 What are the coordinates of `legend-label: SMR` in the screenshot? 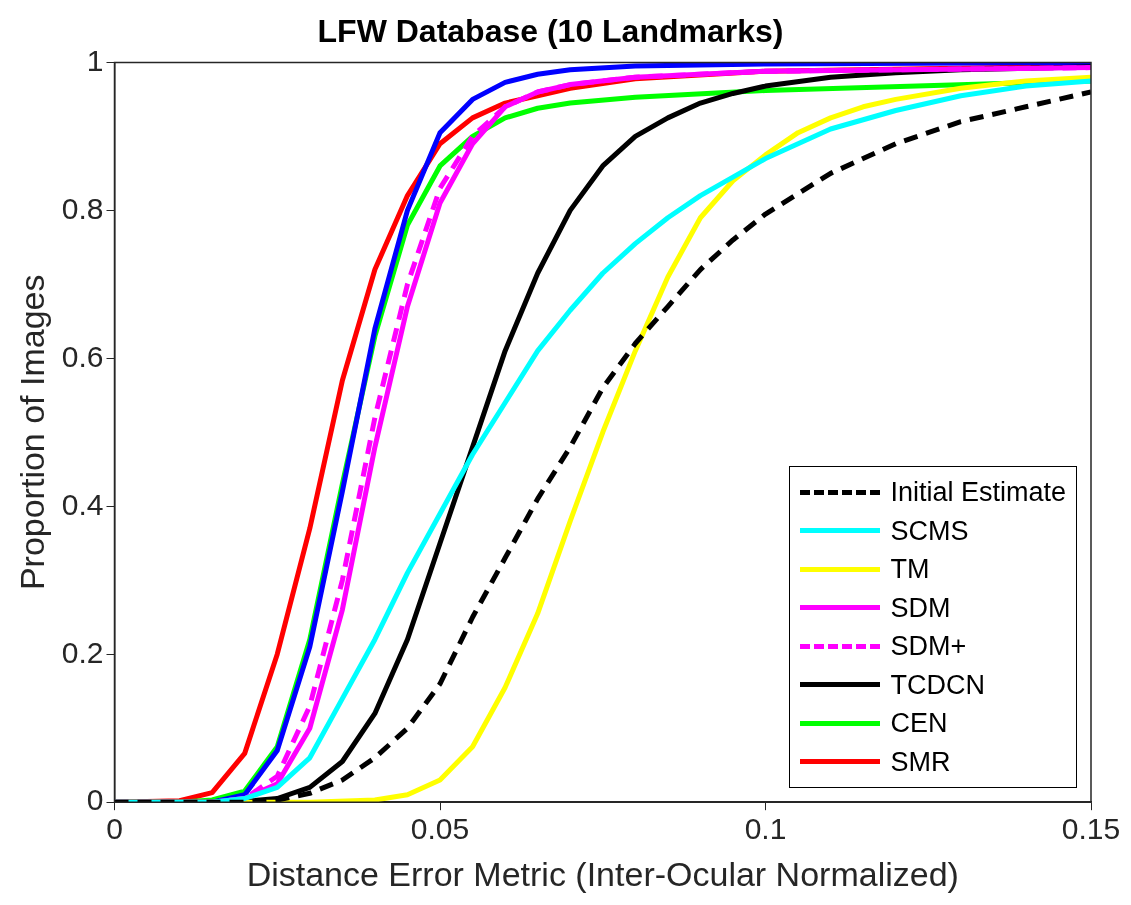 It's located at (920, 762).